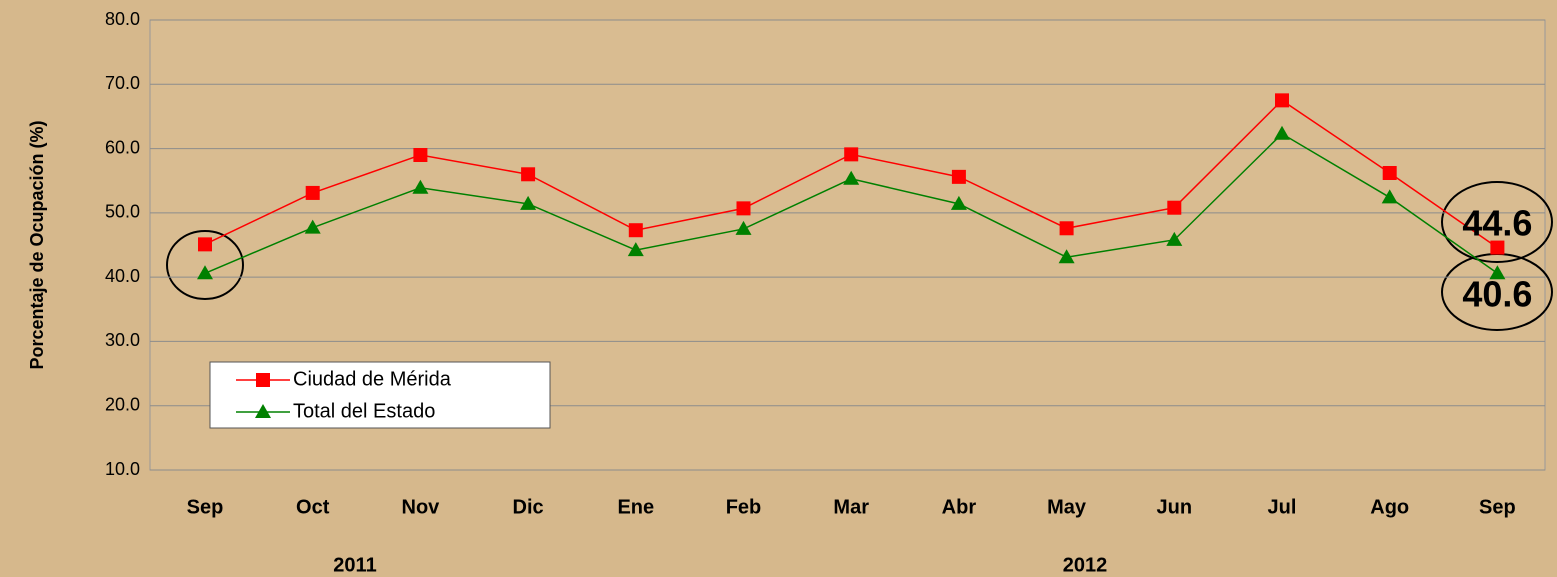  I want to click on x-tick-label: May, so click(1067, 507).